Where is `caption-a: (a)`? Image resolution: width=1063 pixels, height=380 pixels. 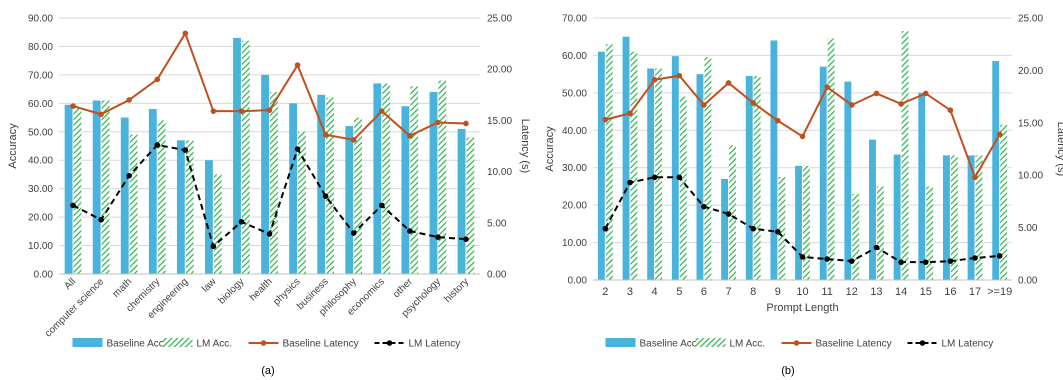
caption-a: (a) is located at coordinates (267, 371).